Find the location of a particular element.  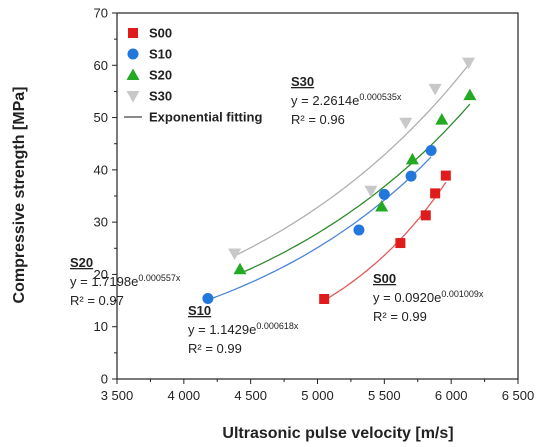

legend-marker-s10 is located at coordinates (133, 54).